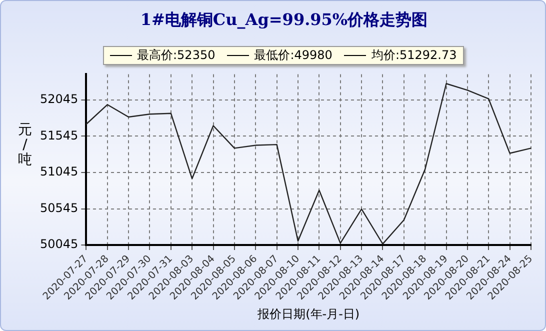  I want to click on text: 均价:51292.73, so click(414, 55).